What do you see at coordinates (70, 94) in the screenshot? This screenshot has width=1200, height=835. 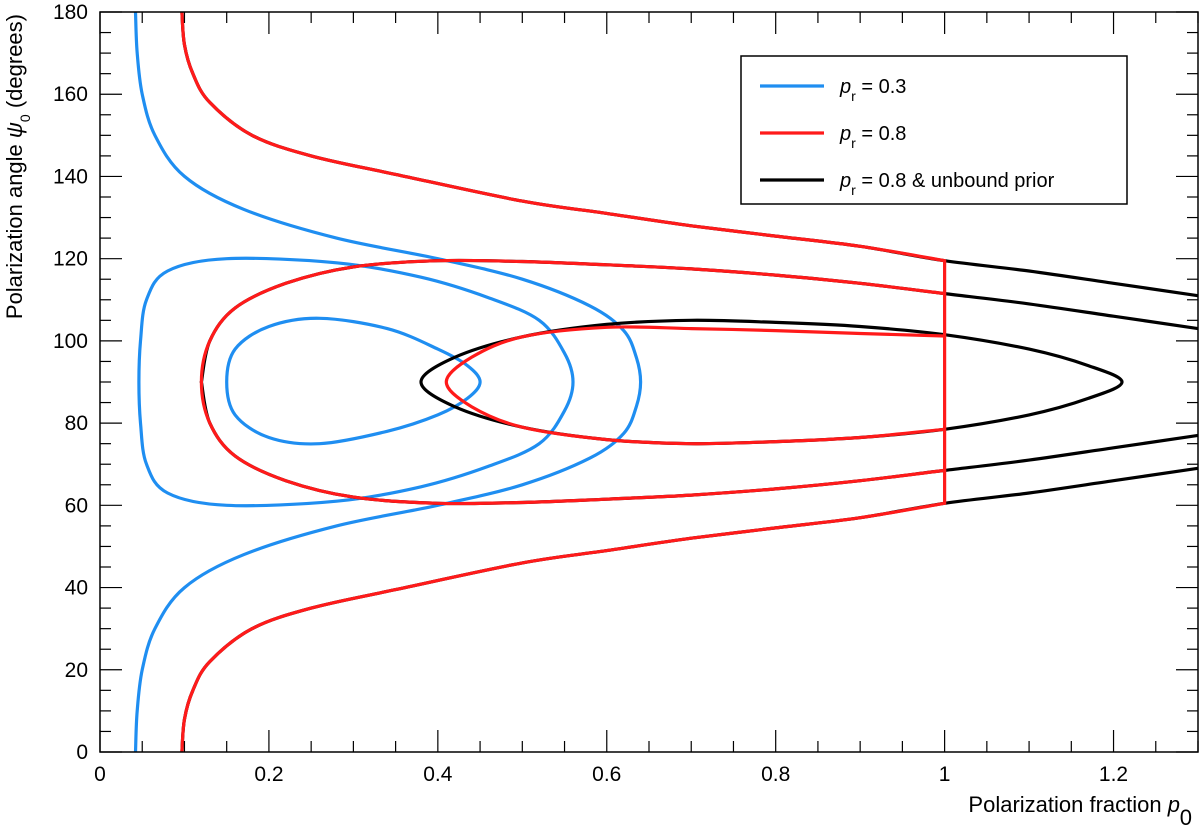 I see `y-tick-label: 160` at bounding box center [70, 94].